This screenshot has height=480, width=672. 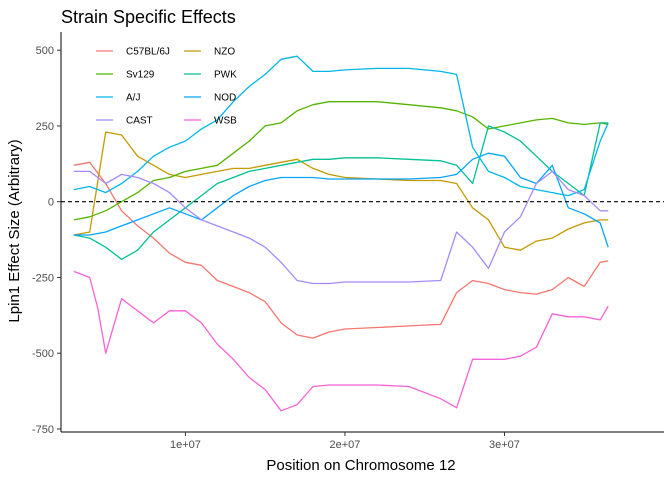 What do you see at coordinates (46, 240) in the screenshot?
I see `y-axis-ticks: -750 -500 -250 0 250 500` at bounding box center [46, 240].